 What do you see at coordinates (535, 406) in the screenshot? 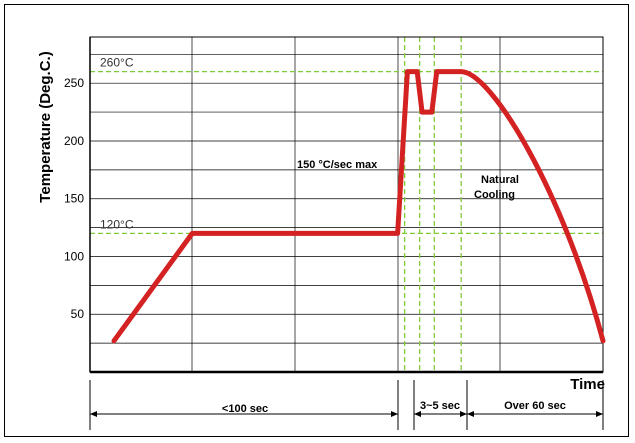
I see `duration-label-cooling: Over 60 sec` at bounding box center [535, 406].